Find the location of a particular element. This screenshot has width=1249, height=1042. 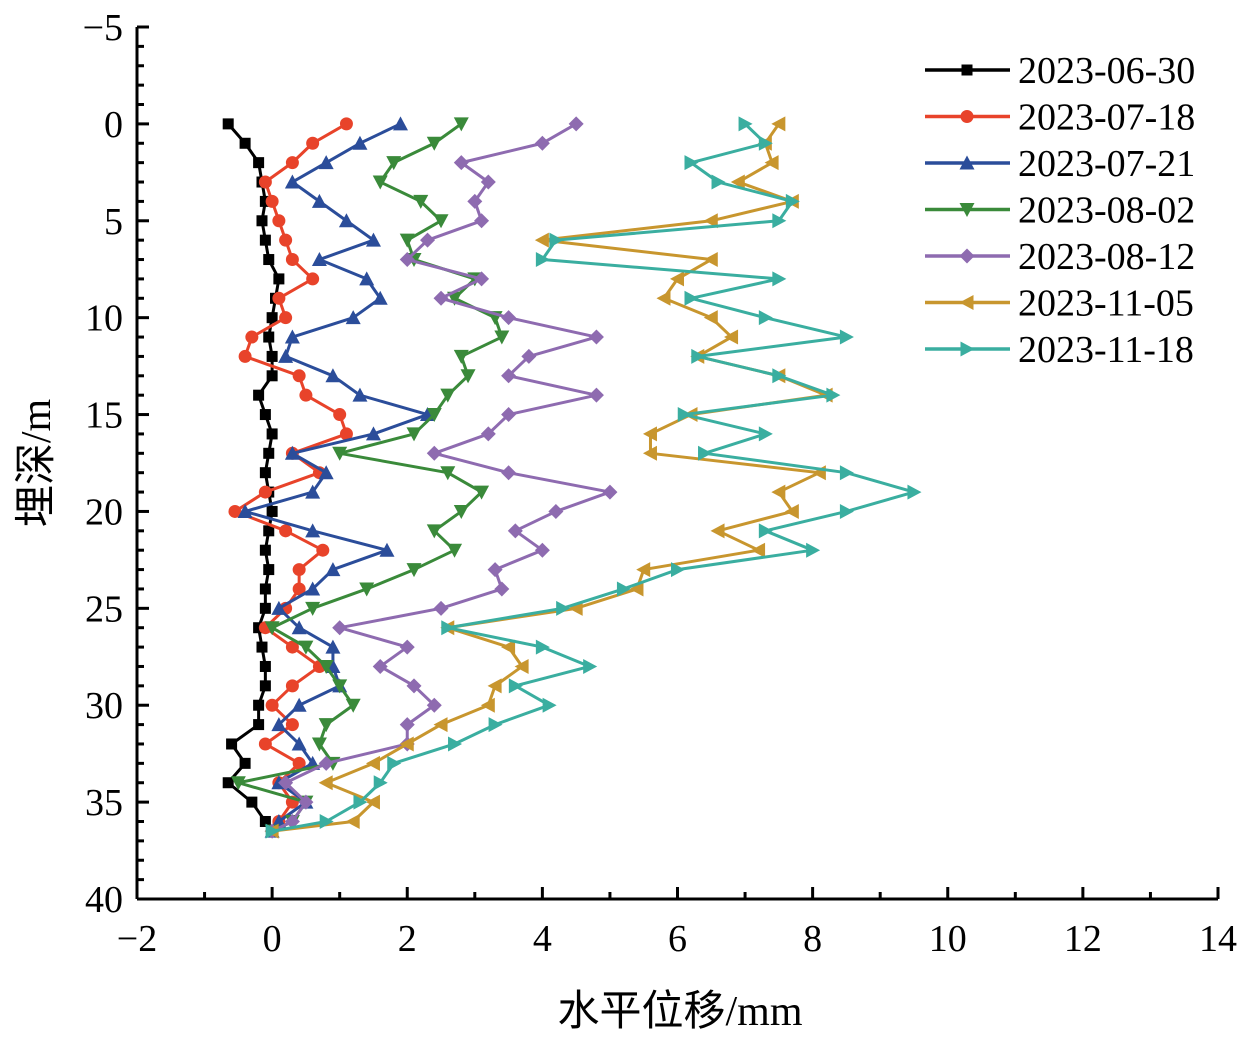

x-tick-label: −2 is located at coordinates (137, 939).